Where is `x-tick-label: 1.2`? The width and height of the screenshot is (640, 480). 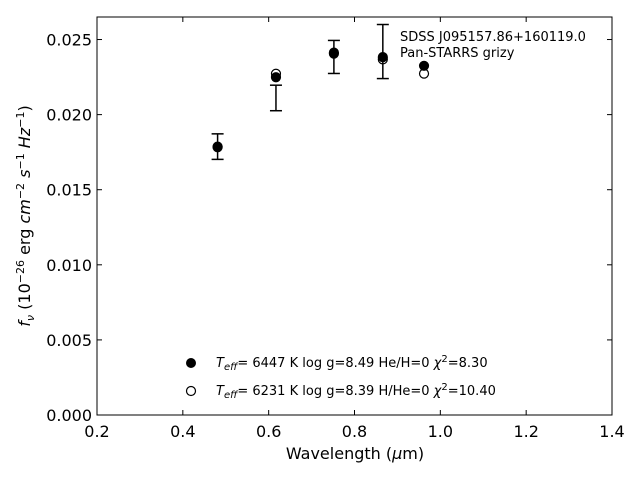 x-tick-label: 1.2 is located at coordinates (525, 431).